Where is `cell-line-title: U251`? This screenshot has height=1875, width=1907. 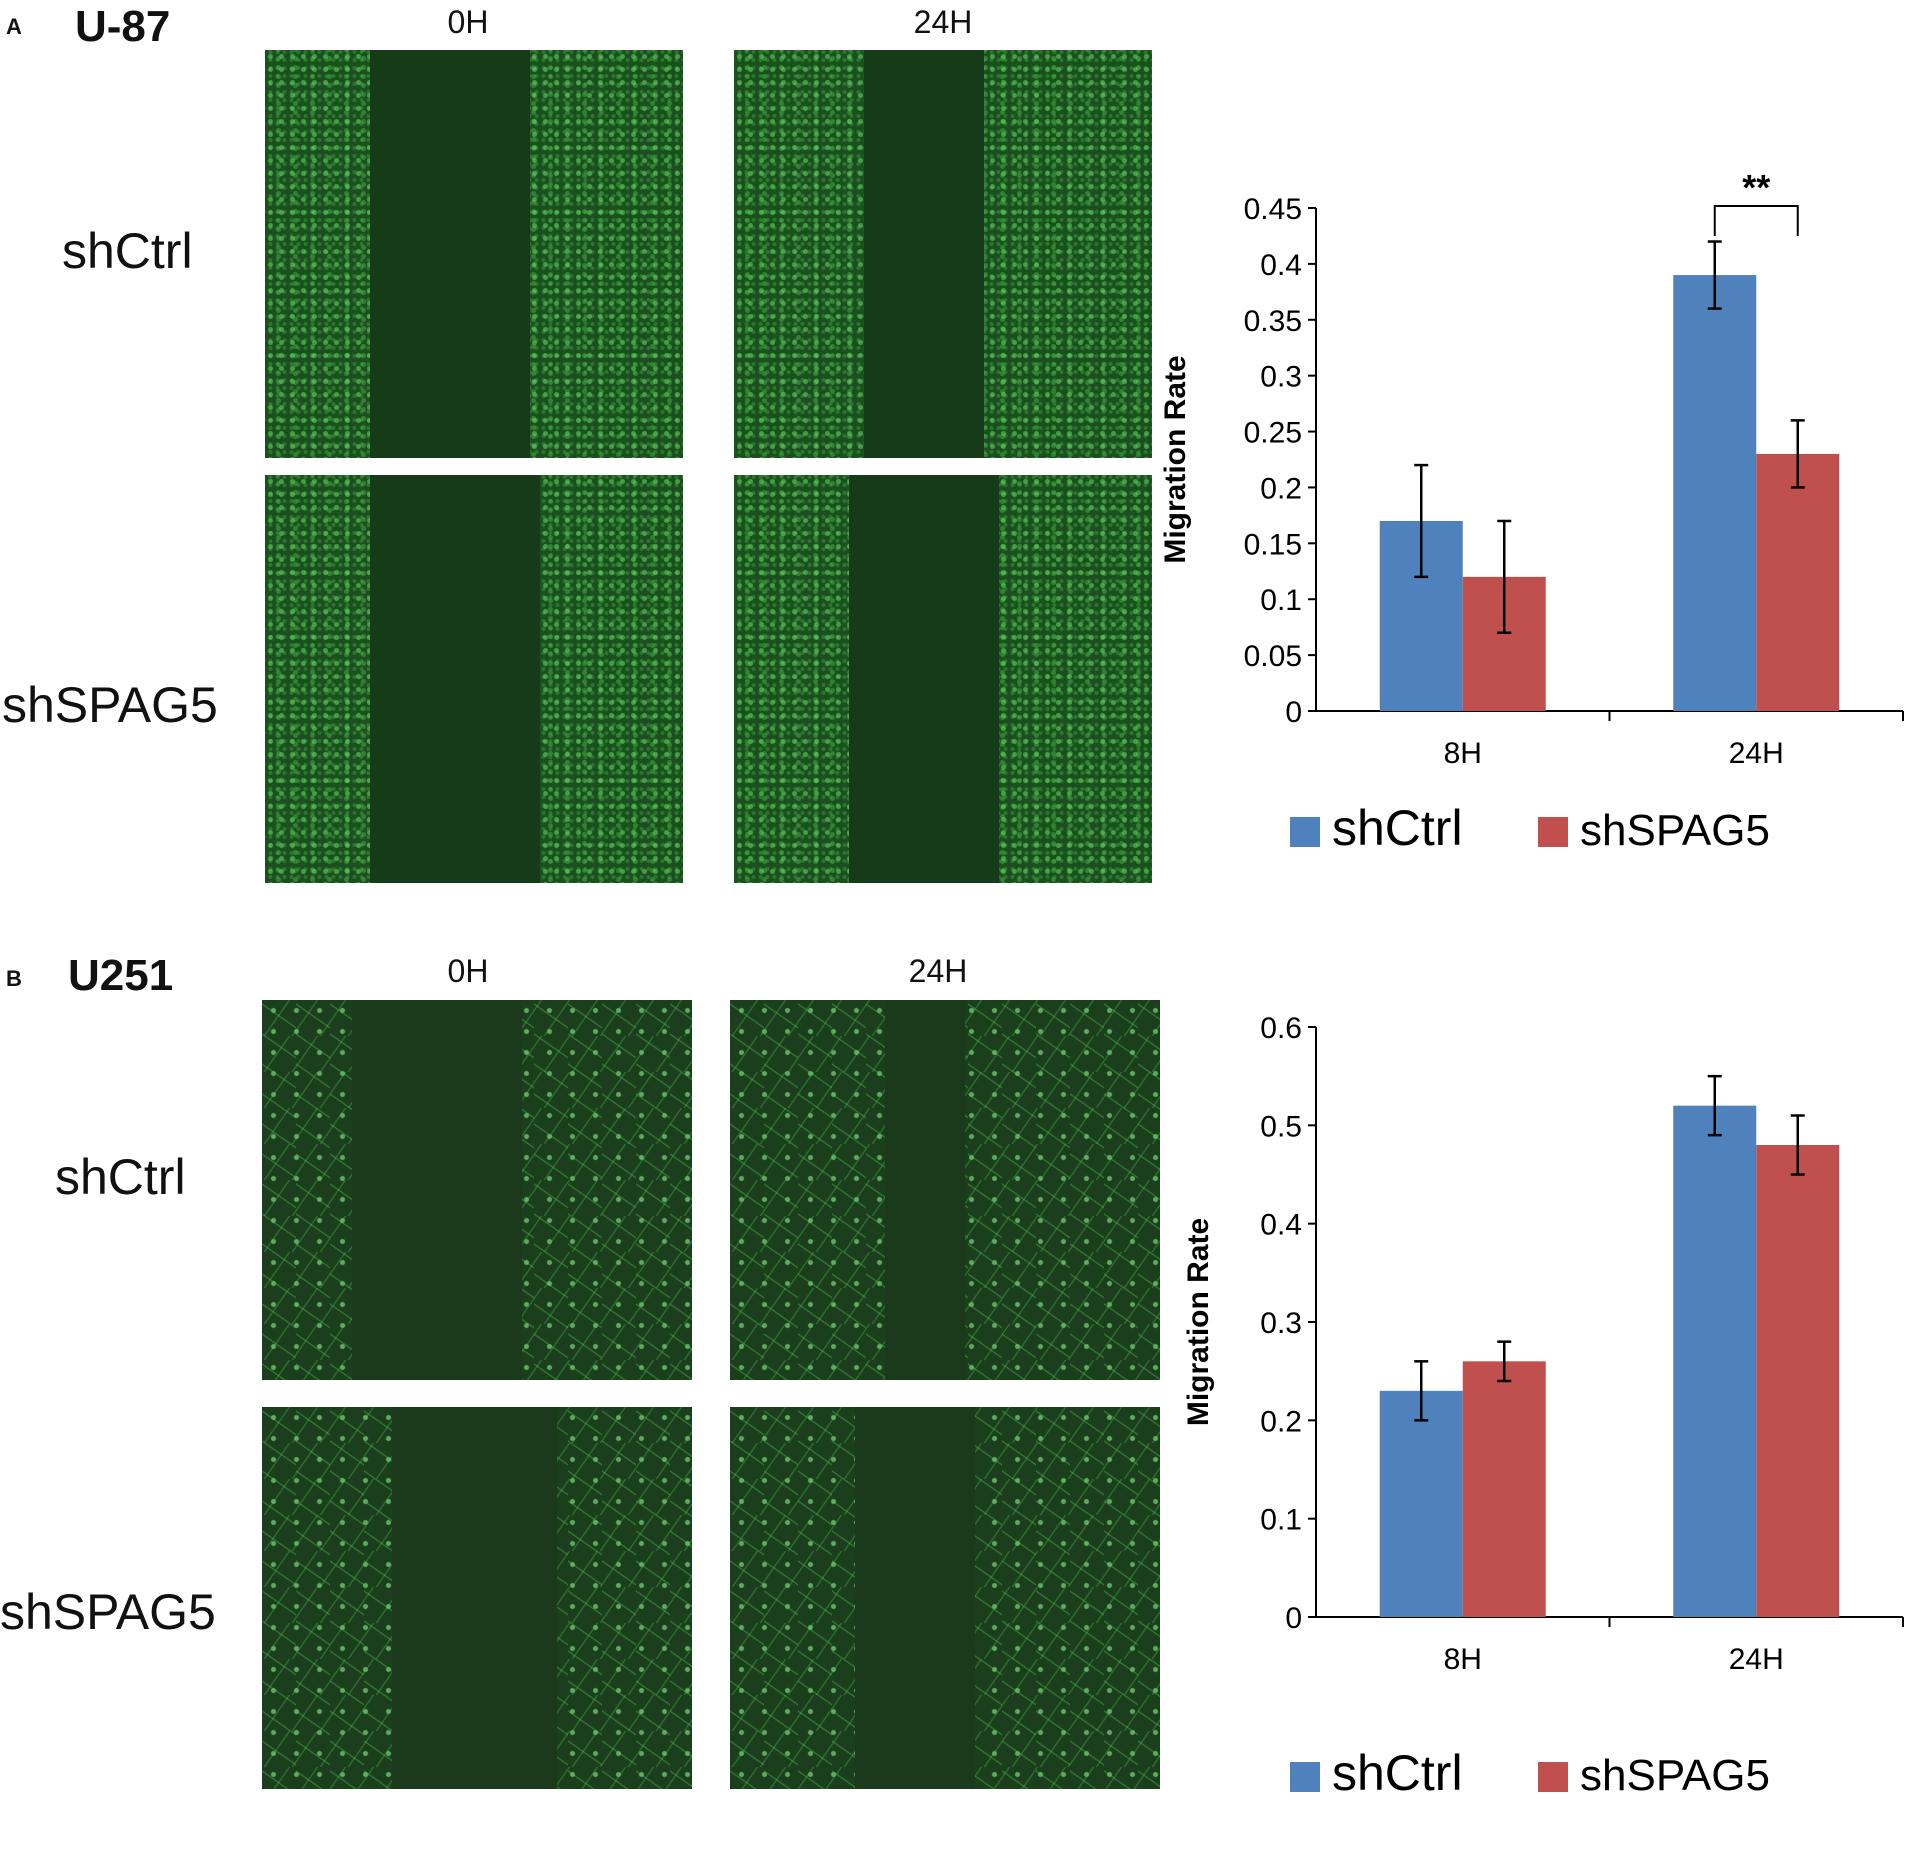 cell-line-title: U251 is located at coordinates (121, 975).